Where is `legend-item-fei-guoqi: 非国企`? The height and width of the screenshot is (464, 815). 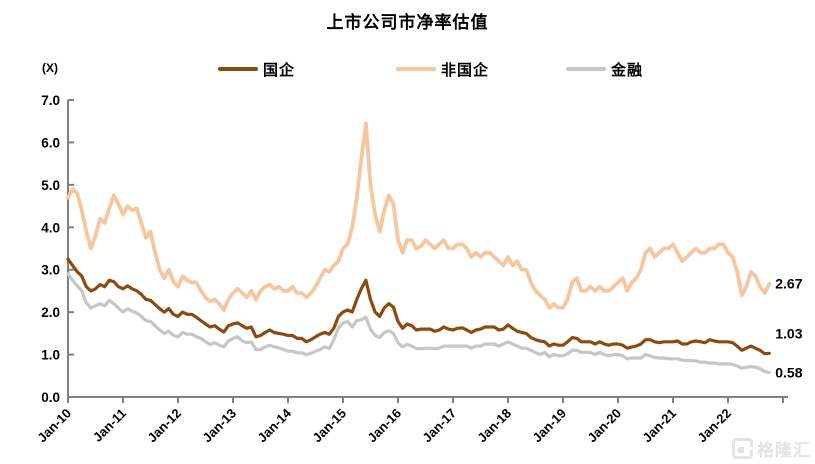 legend-item-fei-guoqi: 非国企 is located at coordinates (443, 69).